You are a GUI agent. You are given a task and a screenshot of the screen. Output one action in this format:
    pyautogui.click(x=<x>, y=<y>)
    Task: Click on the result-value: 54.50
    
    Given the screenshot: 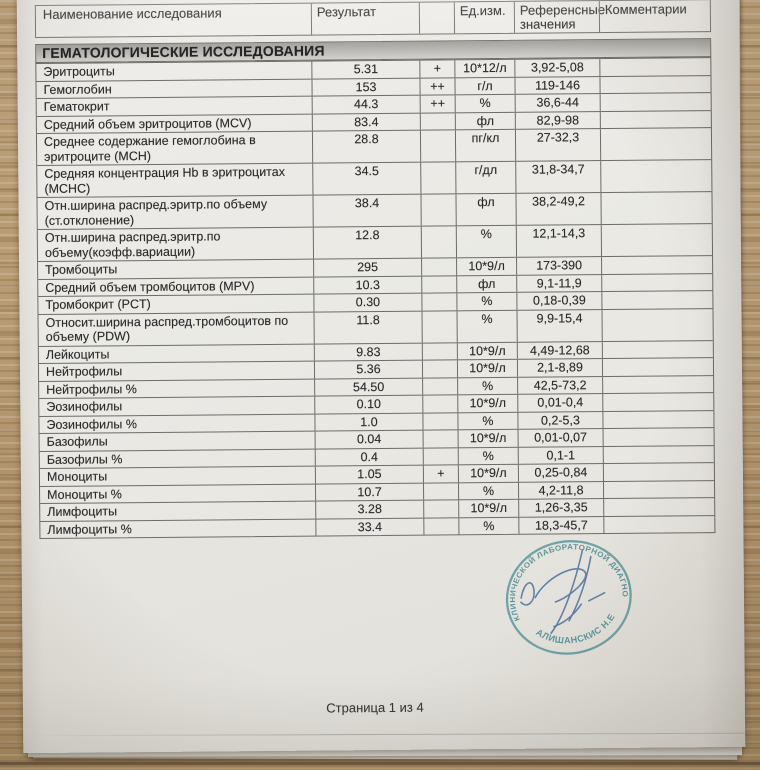 What is the action you would take?
    pyautogui.click(x=368, y=387)
    